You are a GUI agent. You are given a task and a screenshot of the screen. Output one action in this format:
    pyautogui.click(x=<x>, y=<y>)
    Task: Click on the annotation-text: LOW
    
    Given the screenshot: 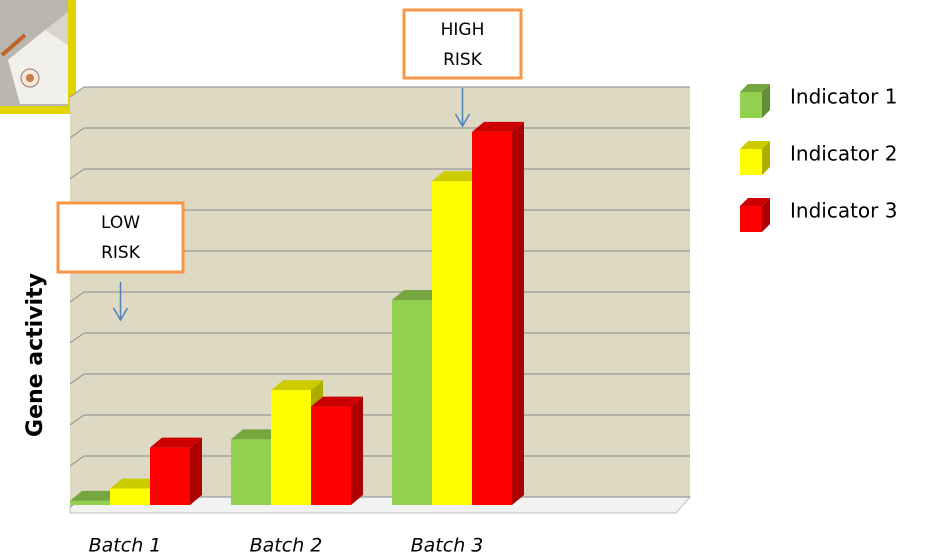 What is the action you would take?
    pyautogui.click(x=120, y=223)
    